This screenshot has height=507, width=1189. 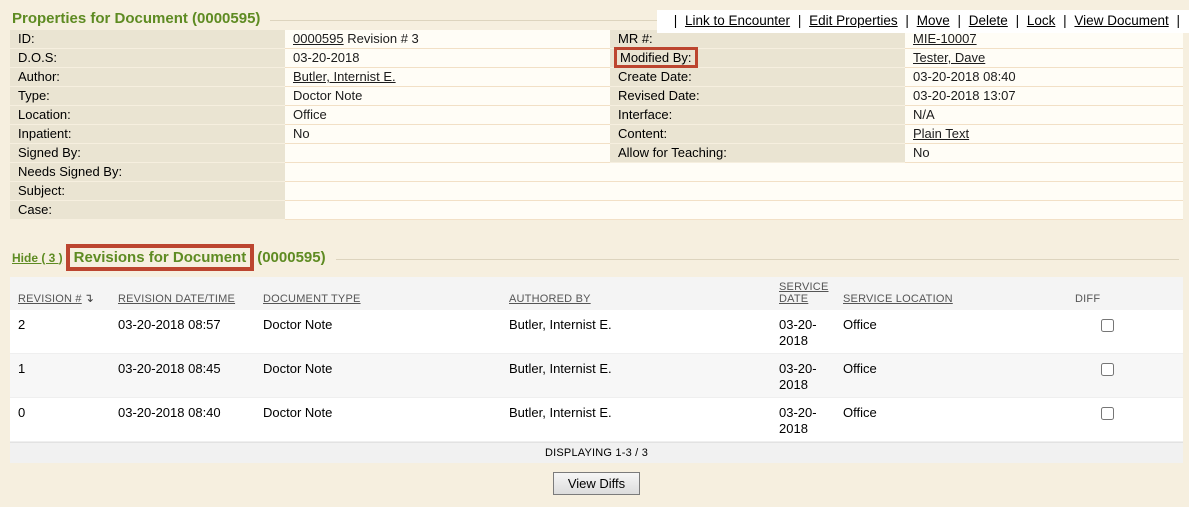 I want to click on property-value-dos: 03-20-2018, so click(x=447, y=58).